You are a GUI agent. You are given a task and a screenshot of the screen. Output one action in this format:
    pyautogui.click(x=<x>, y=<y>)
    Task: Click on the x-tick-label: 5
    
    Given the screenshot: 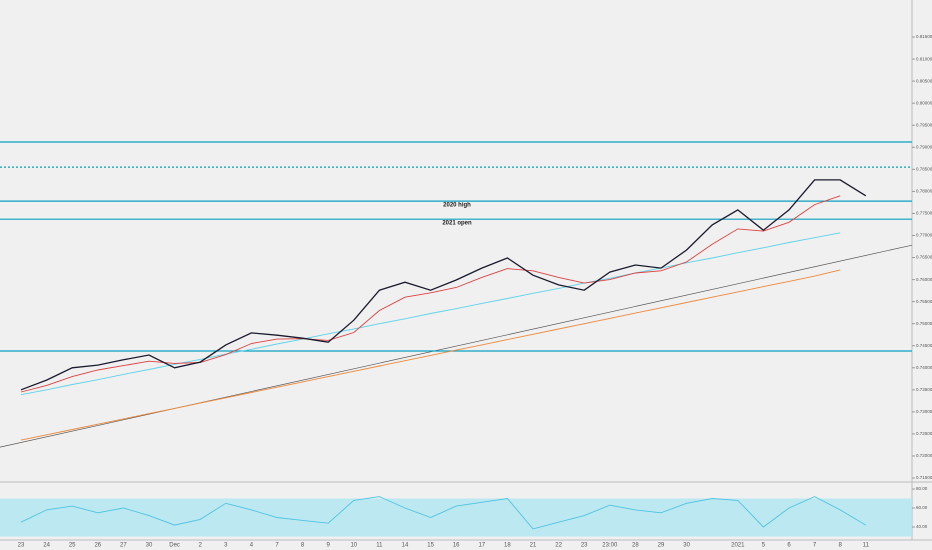 What is the action you would take?
    pyautogui.click(x=764, y=546)
    